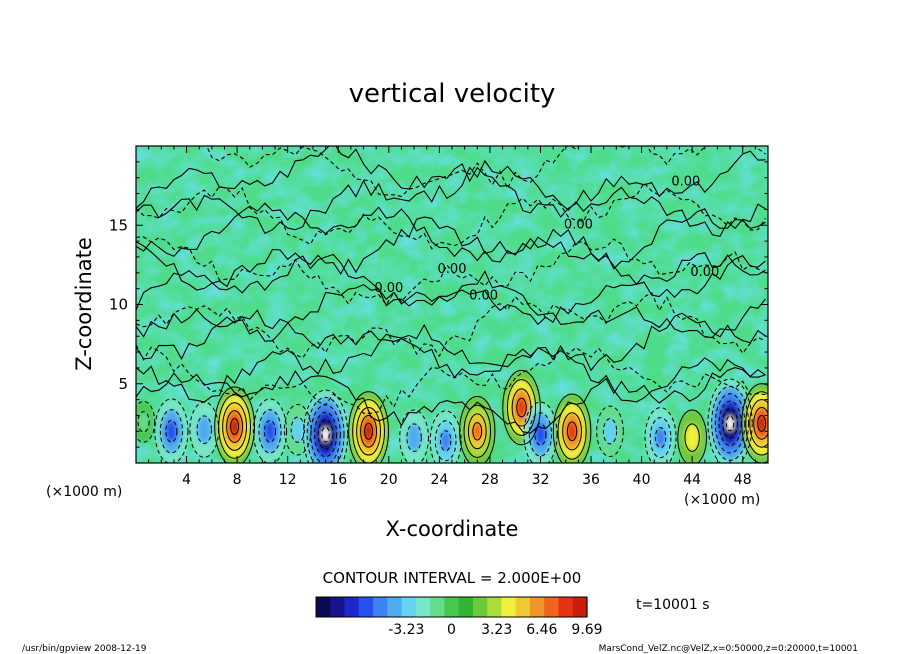  What do you see at coordinates (237, 480) in the screenshot?
I see `x-tick-label: 8` at bounding box center [237, 480].